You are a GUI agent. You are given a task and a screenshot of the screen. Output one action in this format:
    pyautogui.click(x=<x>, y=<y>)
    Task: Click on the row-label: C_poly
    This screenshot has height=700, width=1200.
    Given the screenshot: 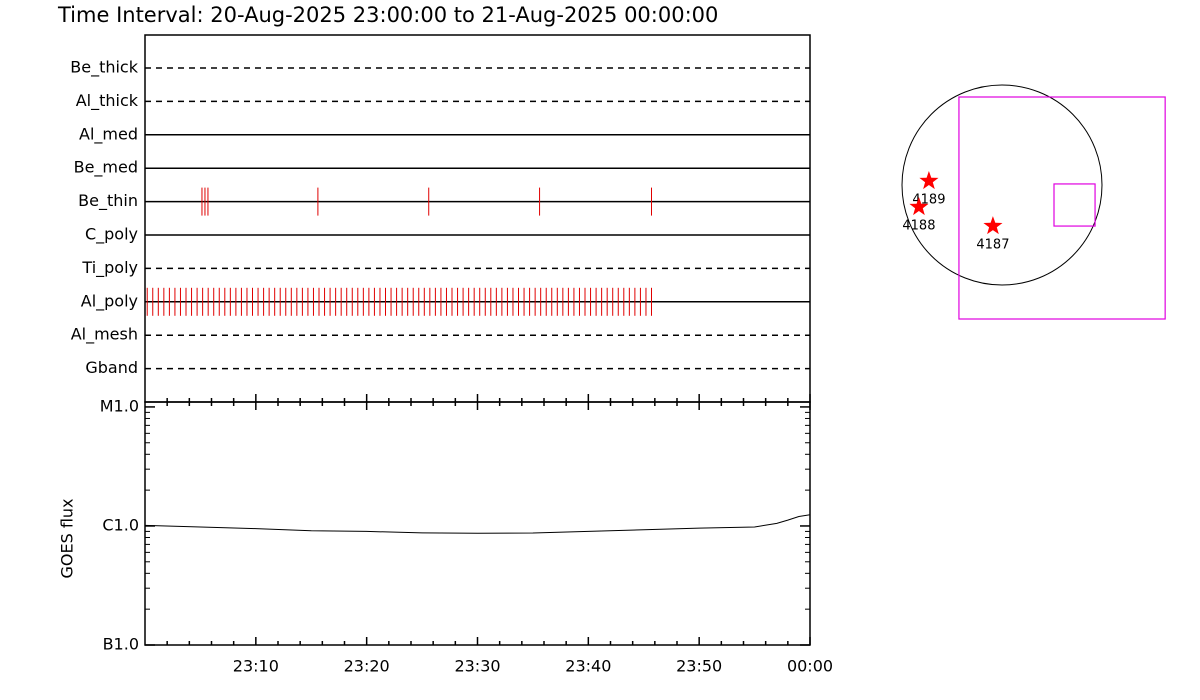 What is the action you would take?
    pyautogui.click(x=111, y=235)
    